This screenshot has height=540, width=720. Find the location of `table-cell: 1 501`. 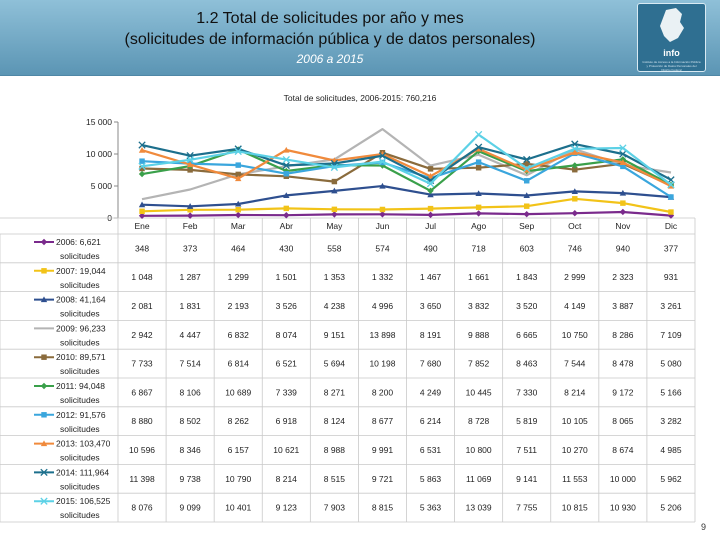

table-cell: 1 501 is located at coordinates (287, 277).